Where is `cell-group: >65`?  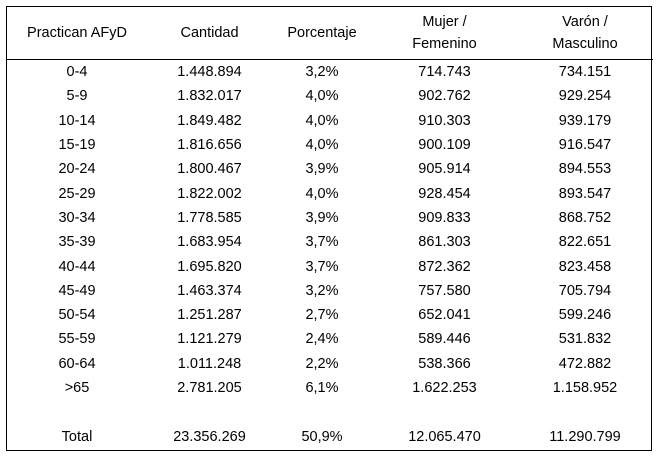 cell-group: >65 is located at coordinates (77, 388).